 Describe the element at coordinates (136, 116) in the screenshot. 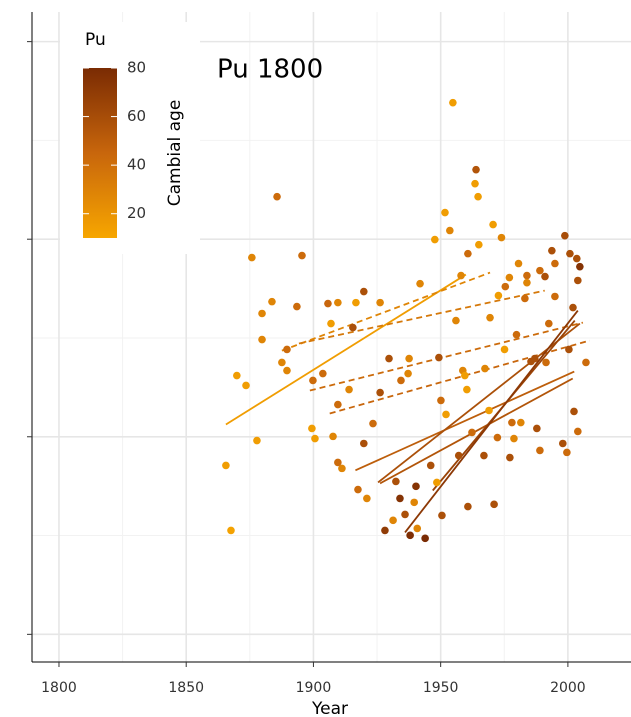

I see `legend-tick-label: 60` at that location.